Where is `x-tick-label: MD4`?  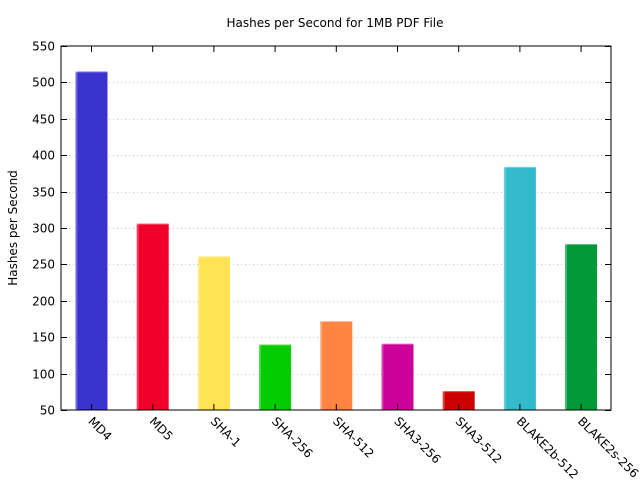 x-tick-label: MD4 is located at coordinates (99, 428).